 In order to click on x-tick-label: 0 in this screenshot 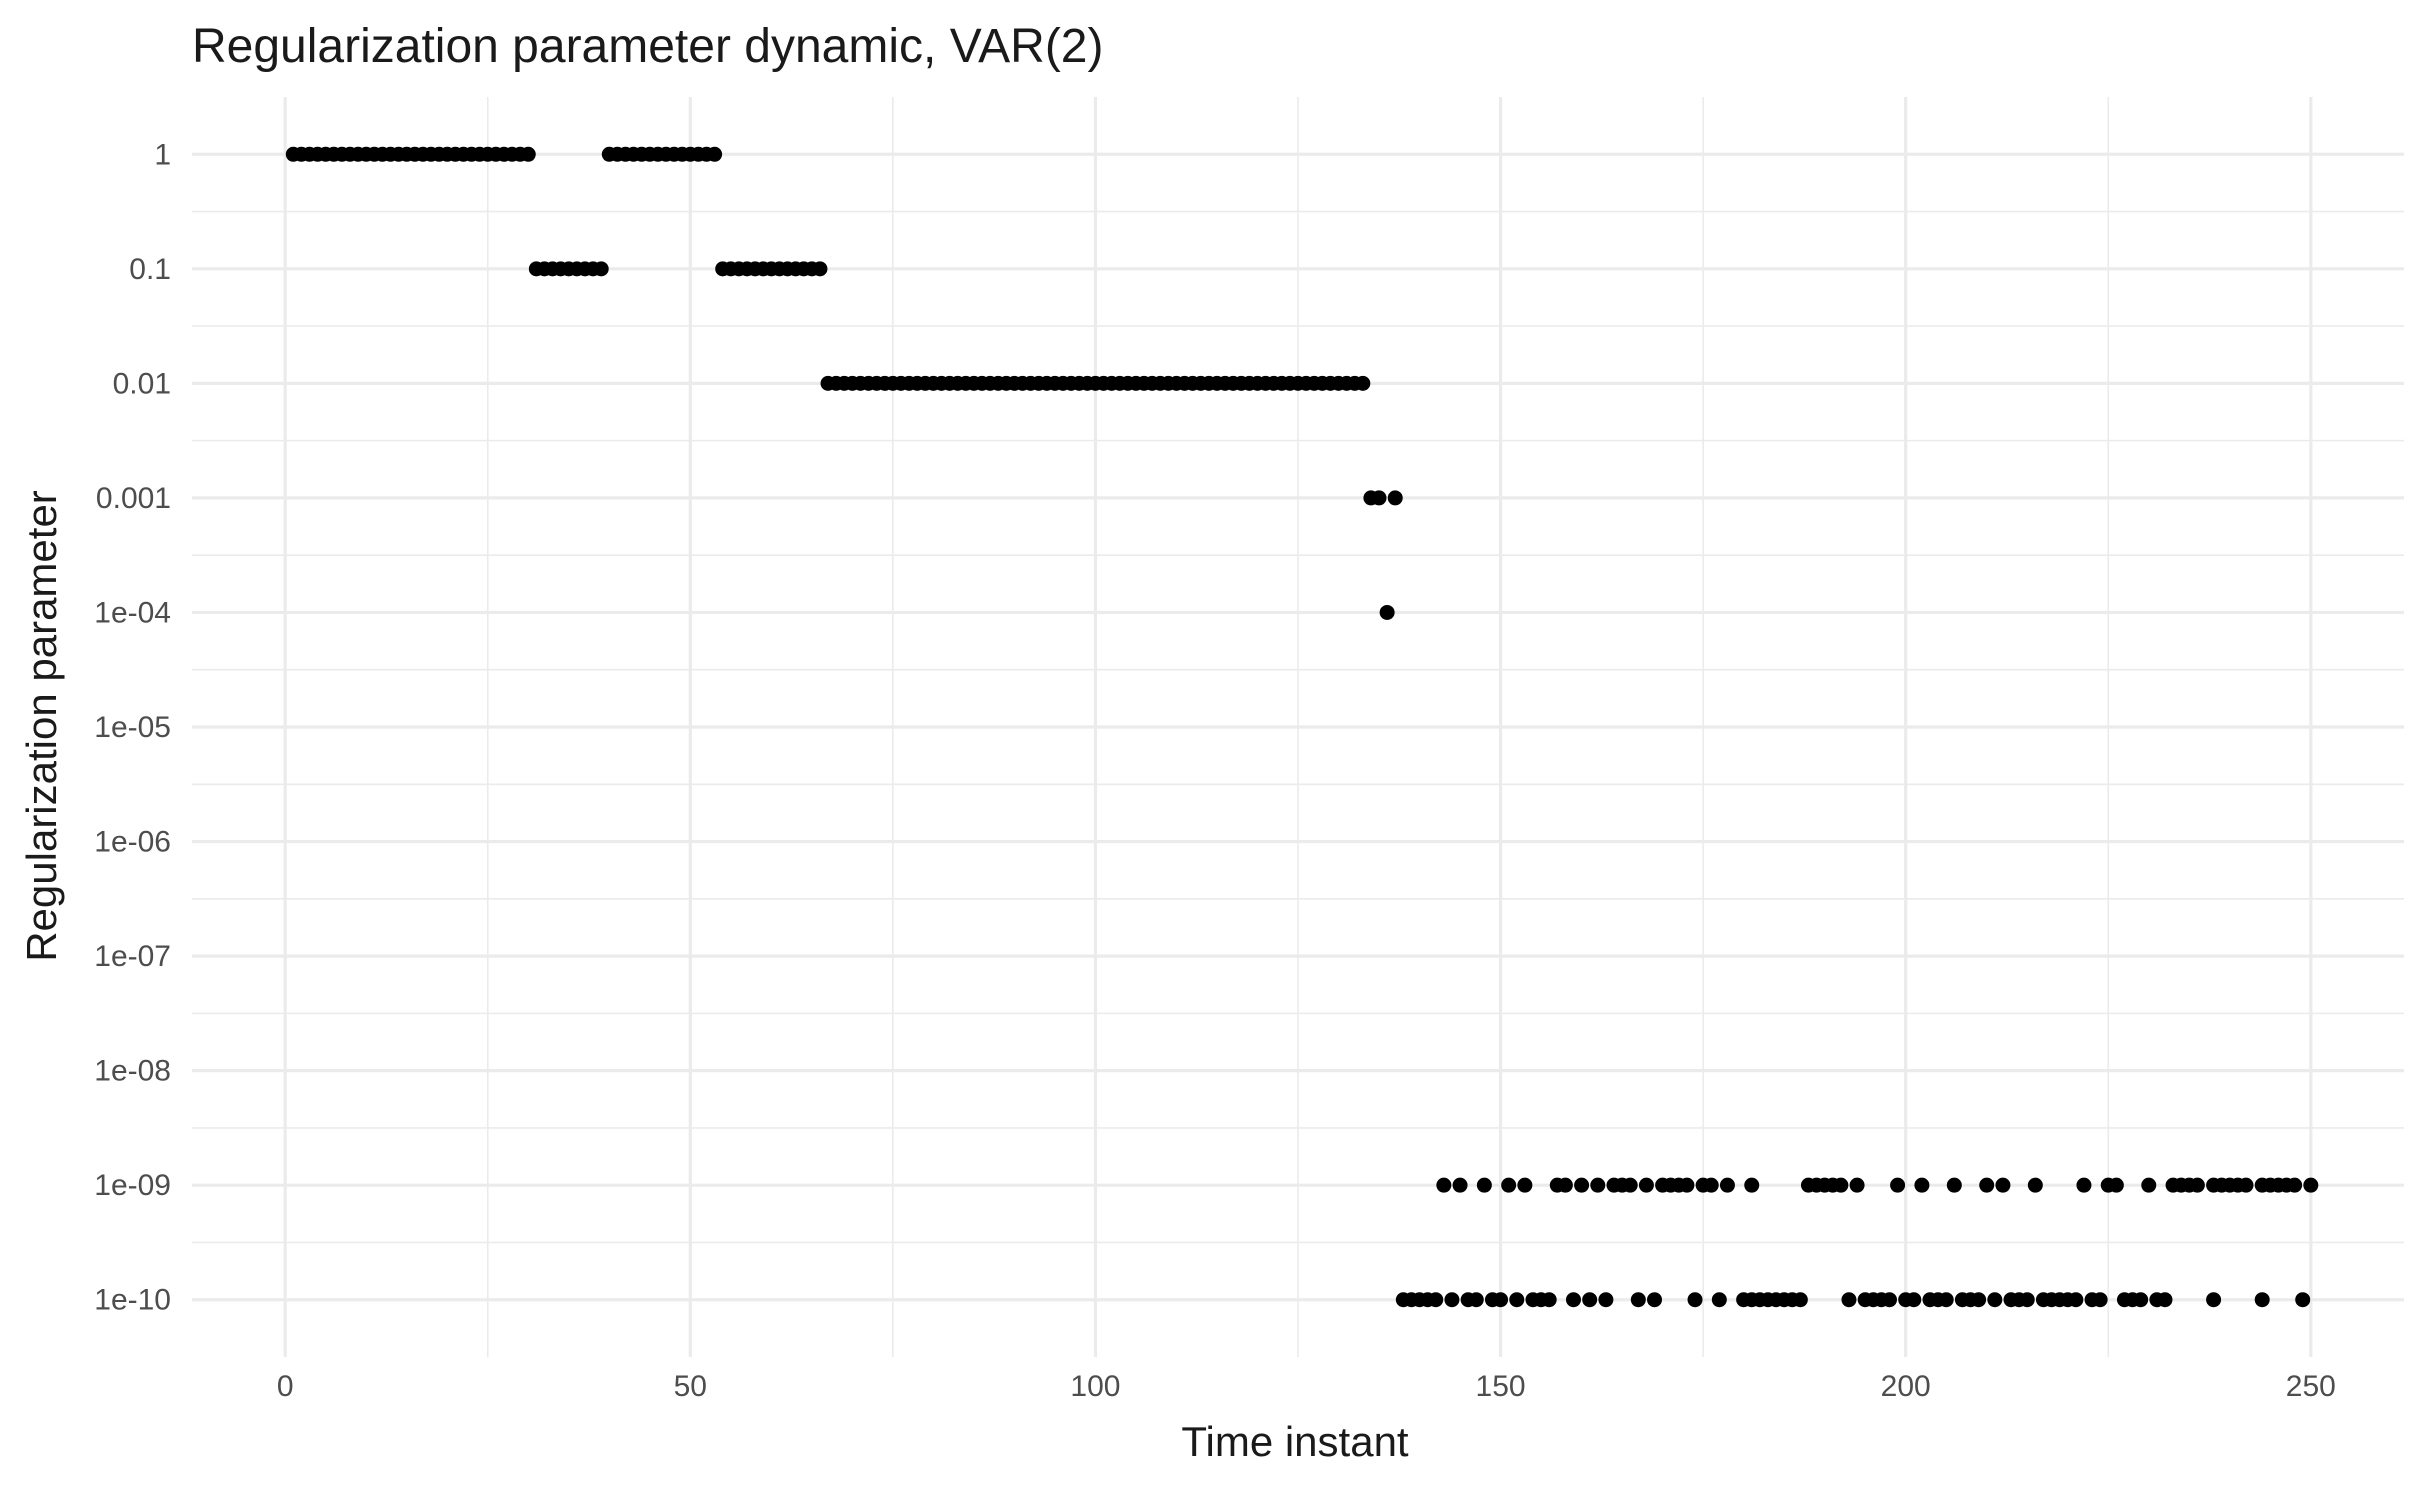, I will do `click(285, 1386)`.